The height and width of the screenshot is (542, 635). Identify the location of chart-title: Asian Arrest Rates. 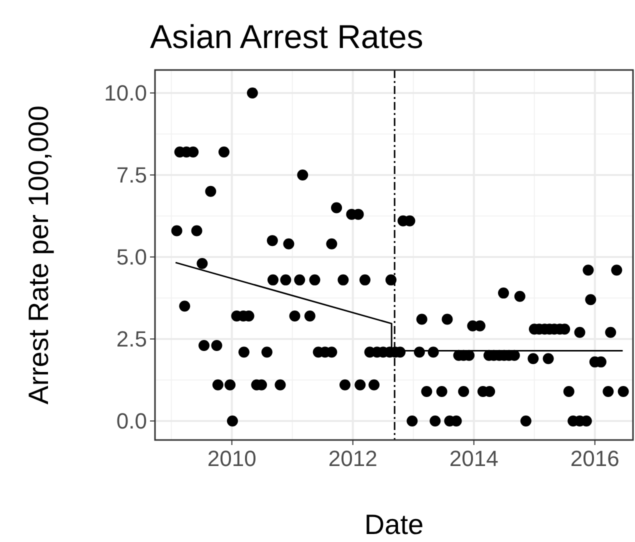
(287, 36).